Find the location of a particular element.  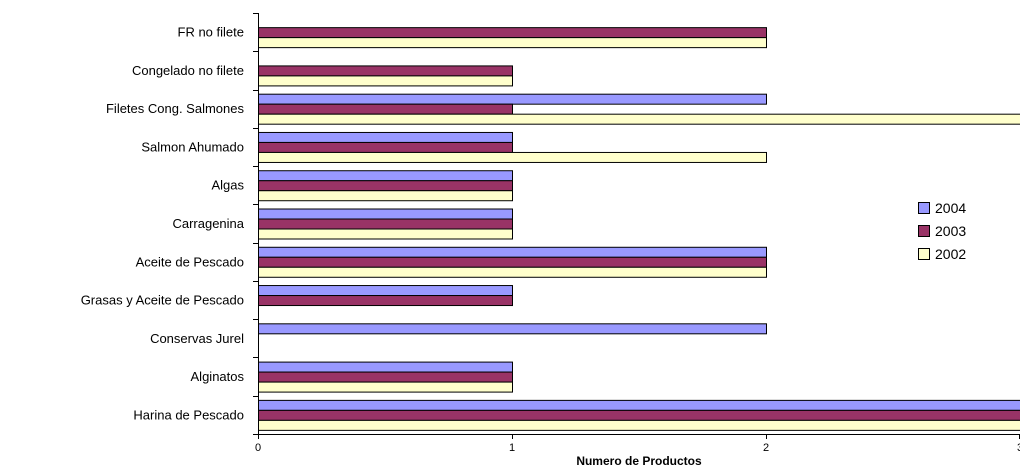

legend-label: 2002 is located at coordinates (950, 254).